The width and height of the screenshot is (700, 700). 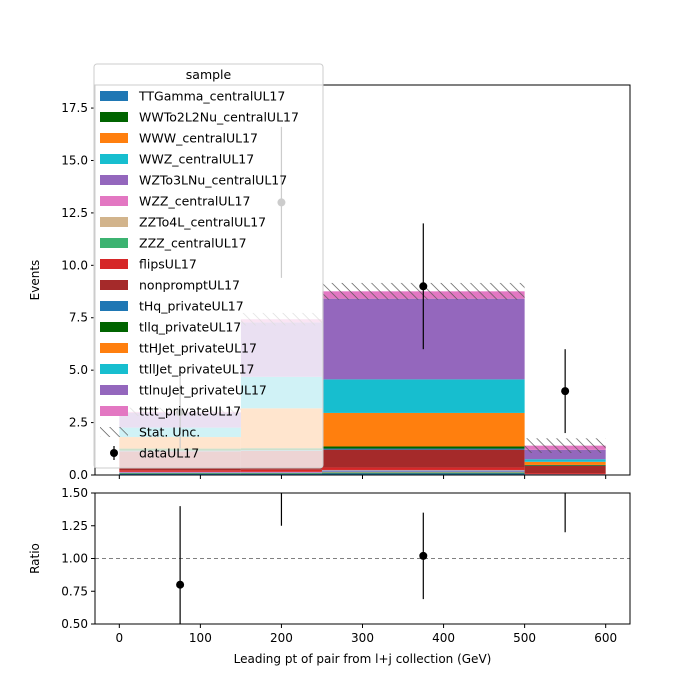 What do you see at coordinates (213, 180) in the screenshot?
I see `legend-label: WZTo3LNu_centralUL17` at bounding box center [213, 180].